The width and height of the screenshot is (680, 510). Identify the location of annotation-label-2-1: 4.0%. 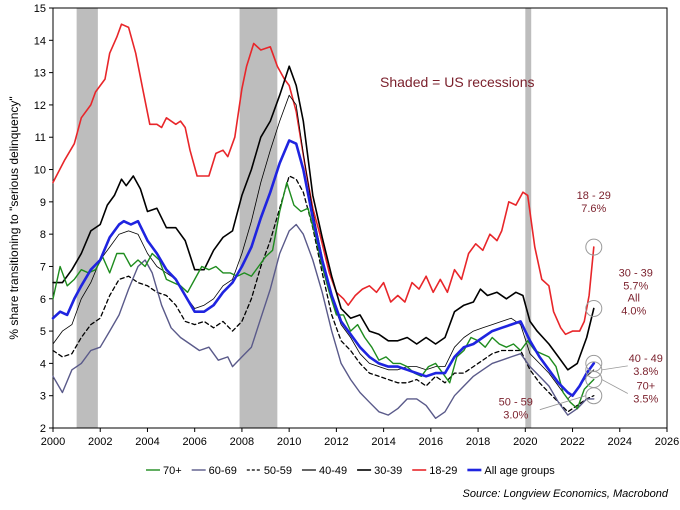
(633, 311).